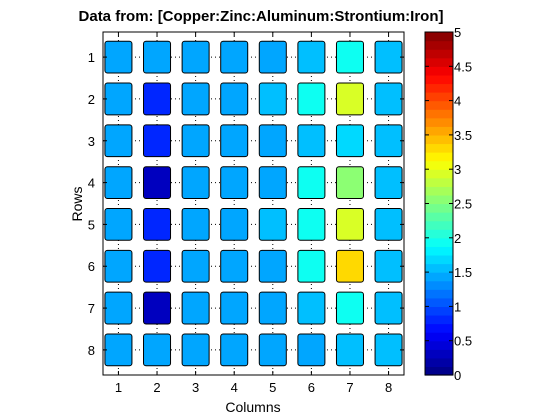 This screenshot has height=420, width=560. I want to click on y-tick-label: 2, so click(91, 99).